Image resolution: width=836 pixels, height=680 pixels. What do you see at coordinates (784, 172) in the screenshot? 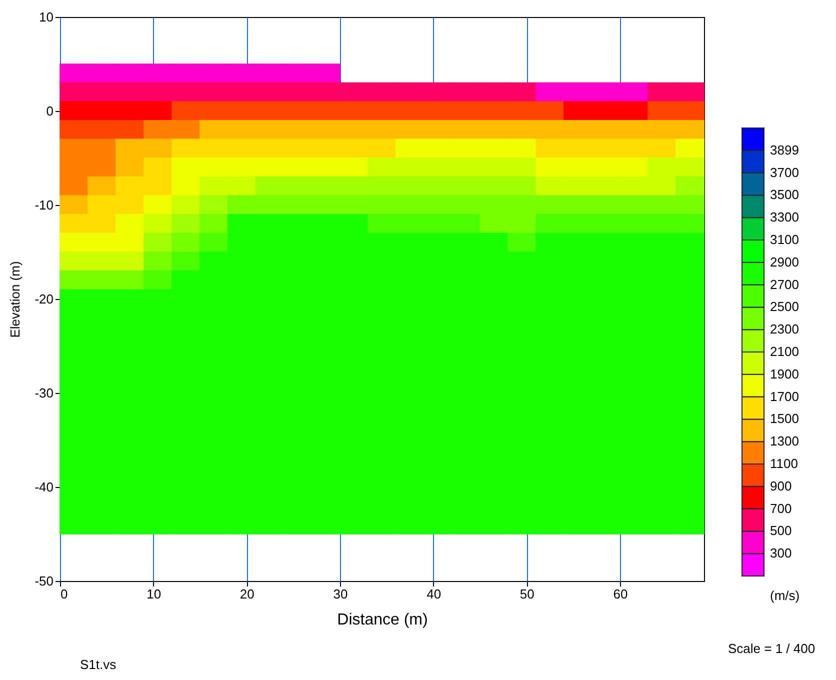
I see `color-bar-label: 3700` at bounding box center [784, 172].